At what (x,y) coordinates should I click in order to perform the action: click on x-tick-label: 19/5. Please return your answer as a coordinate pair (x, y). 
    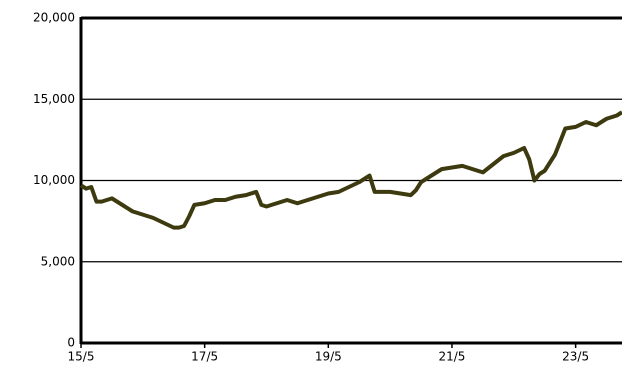
    Looking at the image, I should click on (328, 357).